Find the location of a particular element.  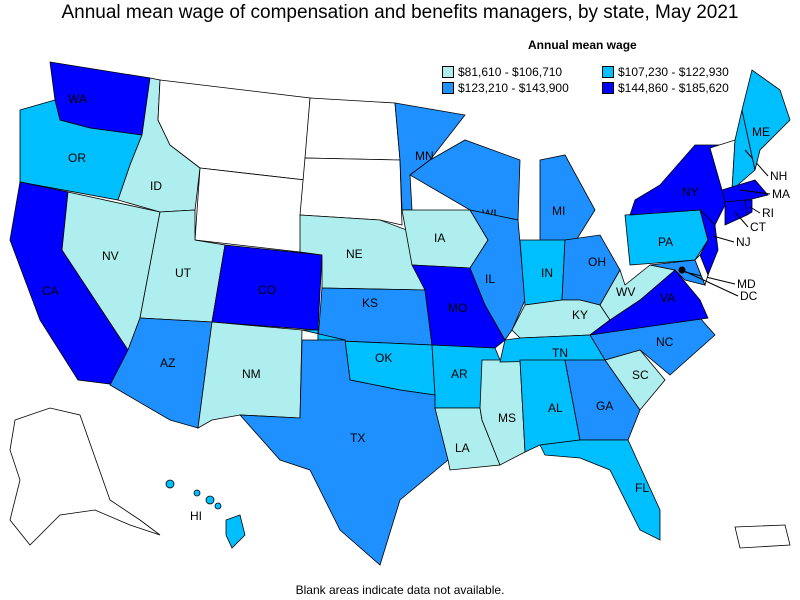

legend-item-4: $144,860 - $185,620 is located at coordinates (665, 88).